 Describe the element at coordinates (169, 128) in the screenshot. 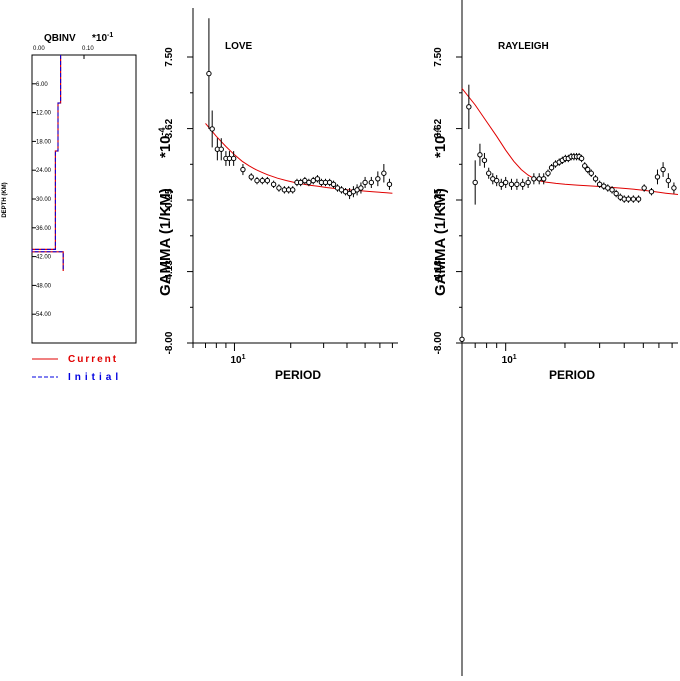

I see `love-ytick-label: 3.62` at that location.